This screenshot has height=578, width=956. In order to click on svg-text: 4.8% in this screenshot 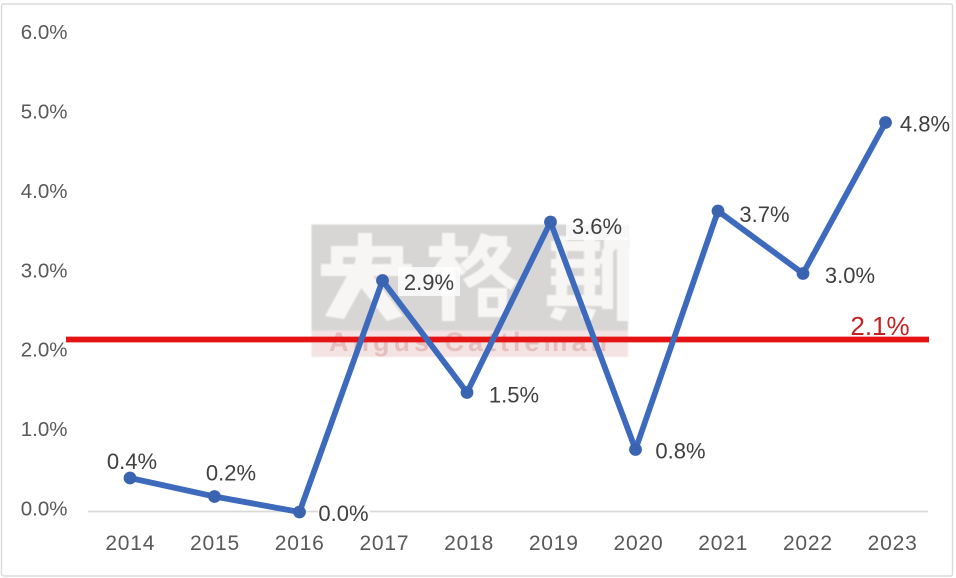, I will do `click(925, 124)`.